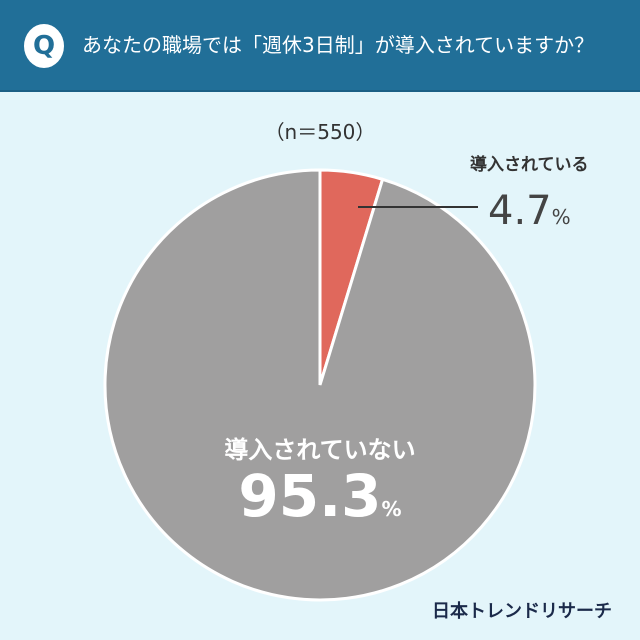 Image resolution: width=640 pixels, height=640 pixels. Describe the element at coordinates (44, 46) in the screenshot. I see `q-badge-icon: Q` at that location.